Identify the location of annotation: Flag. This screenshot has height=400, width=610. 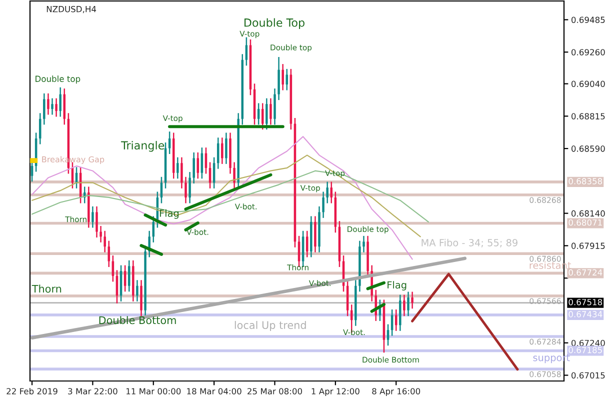
(397, 285).